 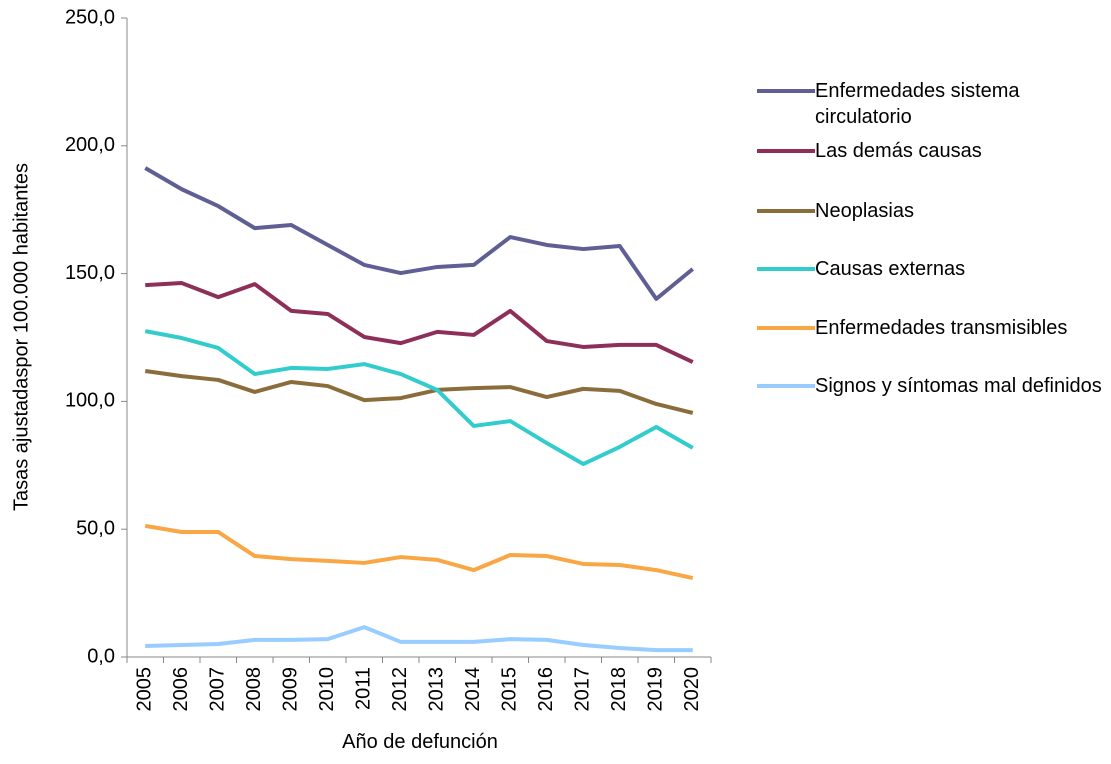 What do you see at coordinates (437, 689) in the screenshot?
I see `x-tick-label: 2013` at bounding box center [437, 689].